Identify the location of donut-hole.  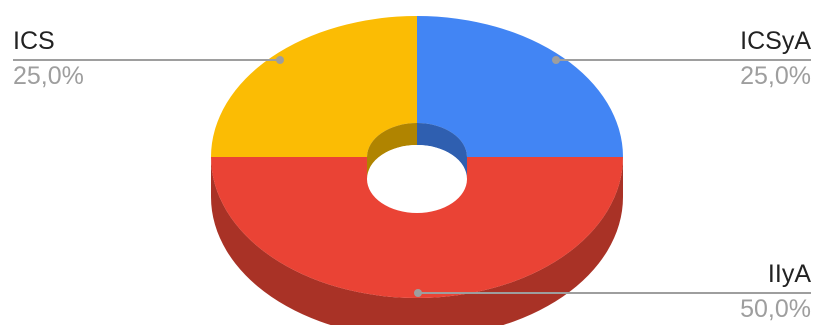
(417, 179).